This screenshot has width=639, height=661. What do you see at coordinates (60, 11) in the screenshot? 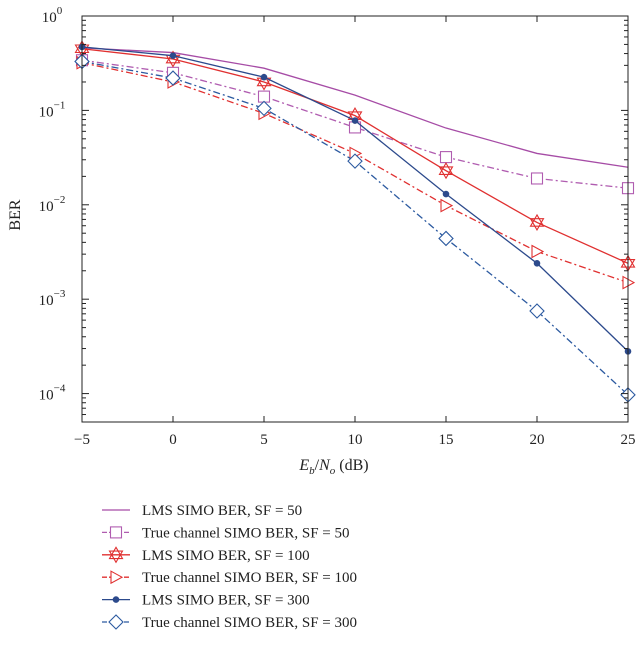
I see `y-tick-exponent: 0` at bounding box center [60, 11].